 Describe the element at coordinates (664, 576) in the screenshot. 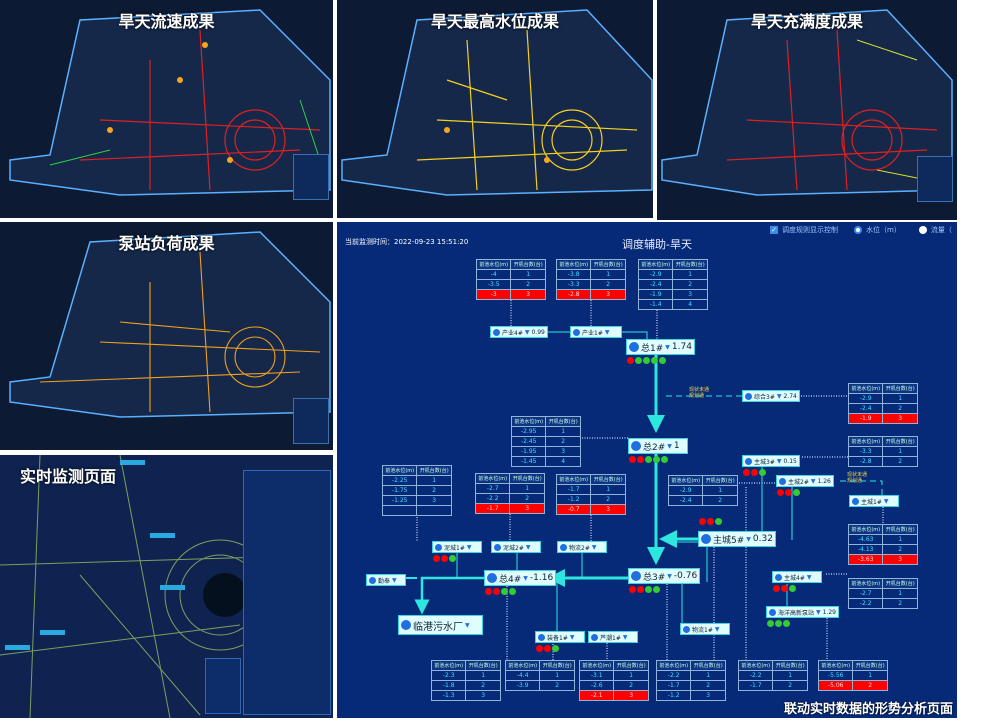

I see `station-node: 总3# ▼ -0.76` at that location.